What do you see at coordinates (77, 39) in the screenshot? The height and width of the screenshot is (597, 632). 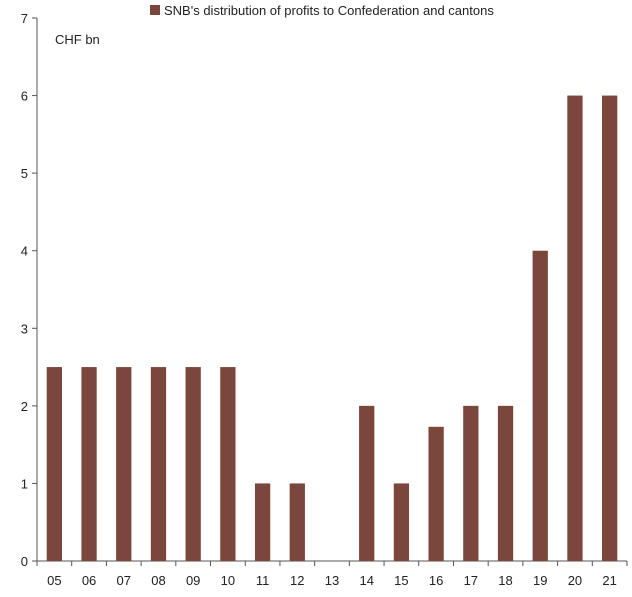 I see `y-unit-label: CHF bn` at bounding box center [77, 39].